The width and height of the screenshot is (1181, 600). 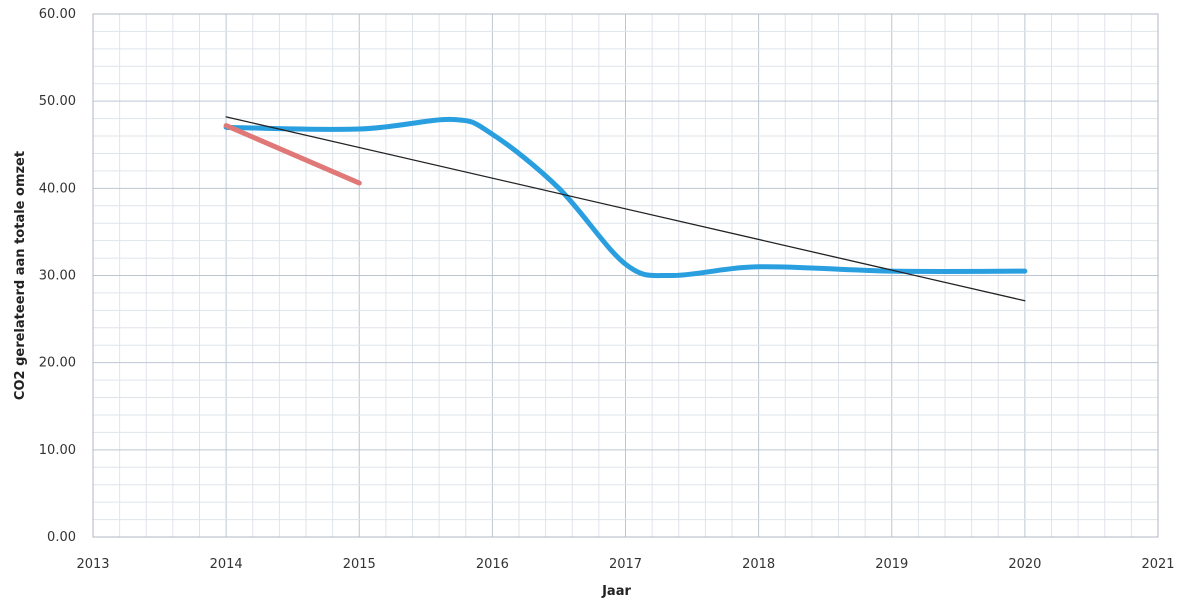 What do you see at coordinates (20, 275) in the screenshot?
I see `y-axis-label: CO2 gerelateerd aan totale omzet` at bounding box center [20, 275].